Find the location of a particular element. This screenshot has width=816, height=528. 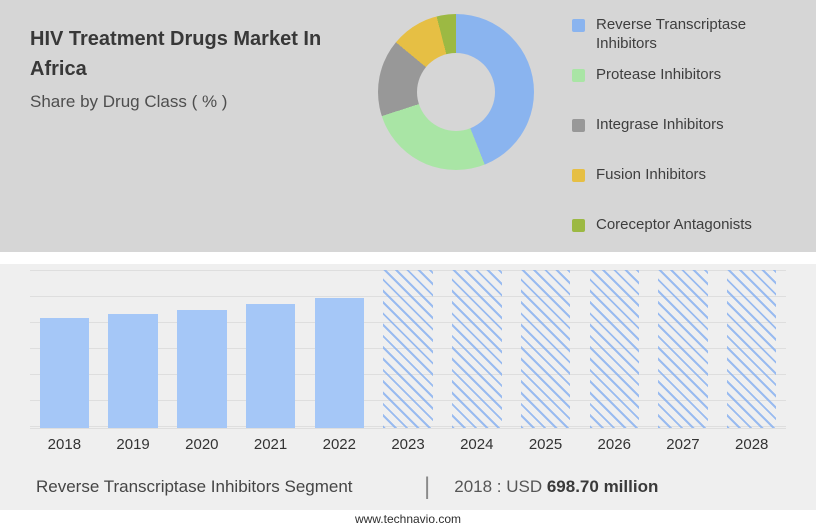

legend-item: Coreceptor Antagonists is located at coordinates (691, 241).